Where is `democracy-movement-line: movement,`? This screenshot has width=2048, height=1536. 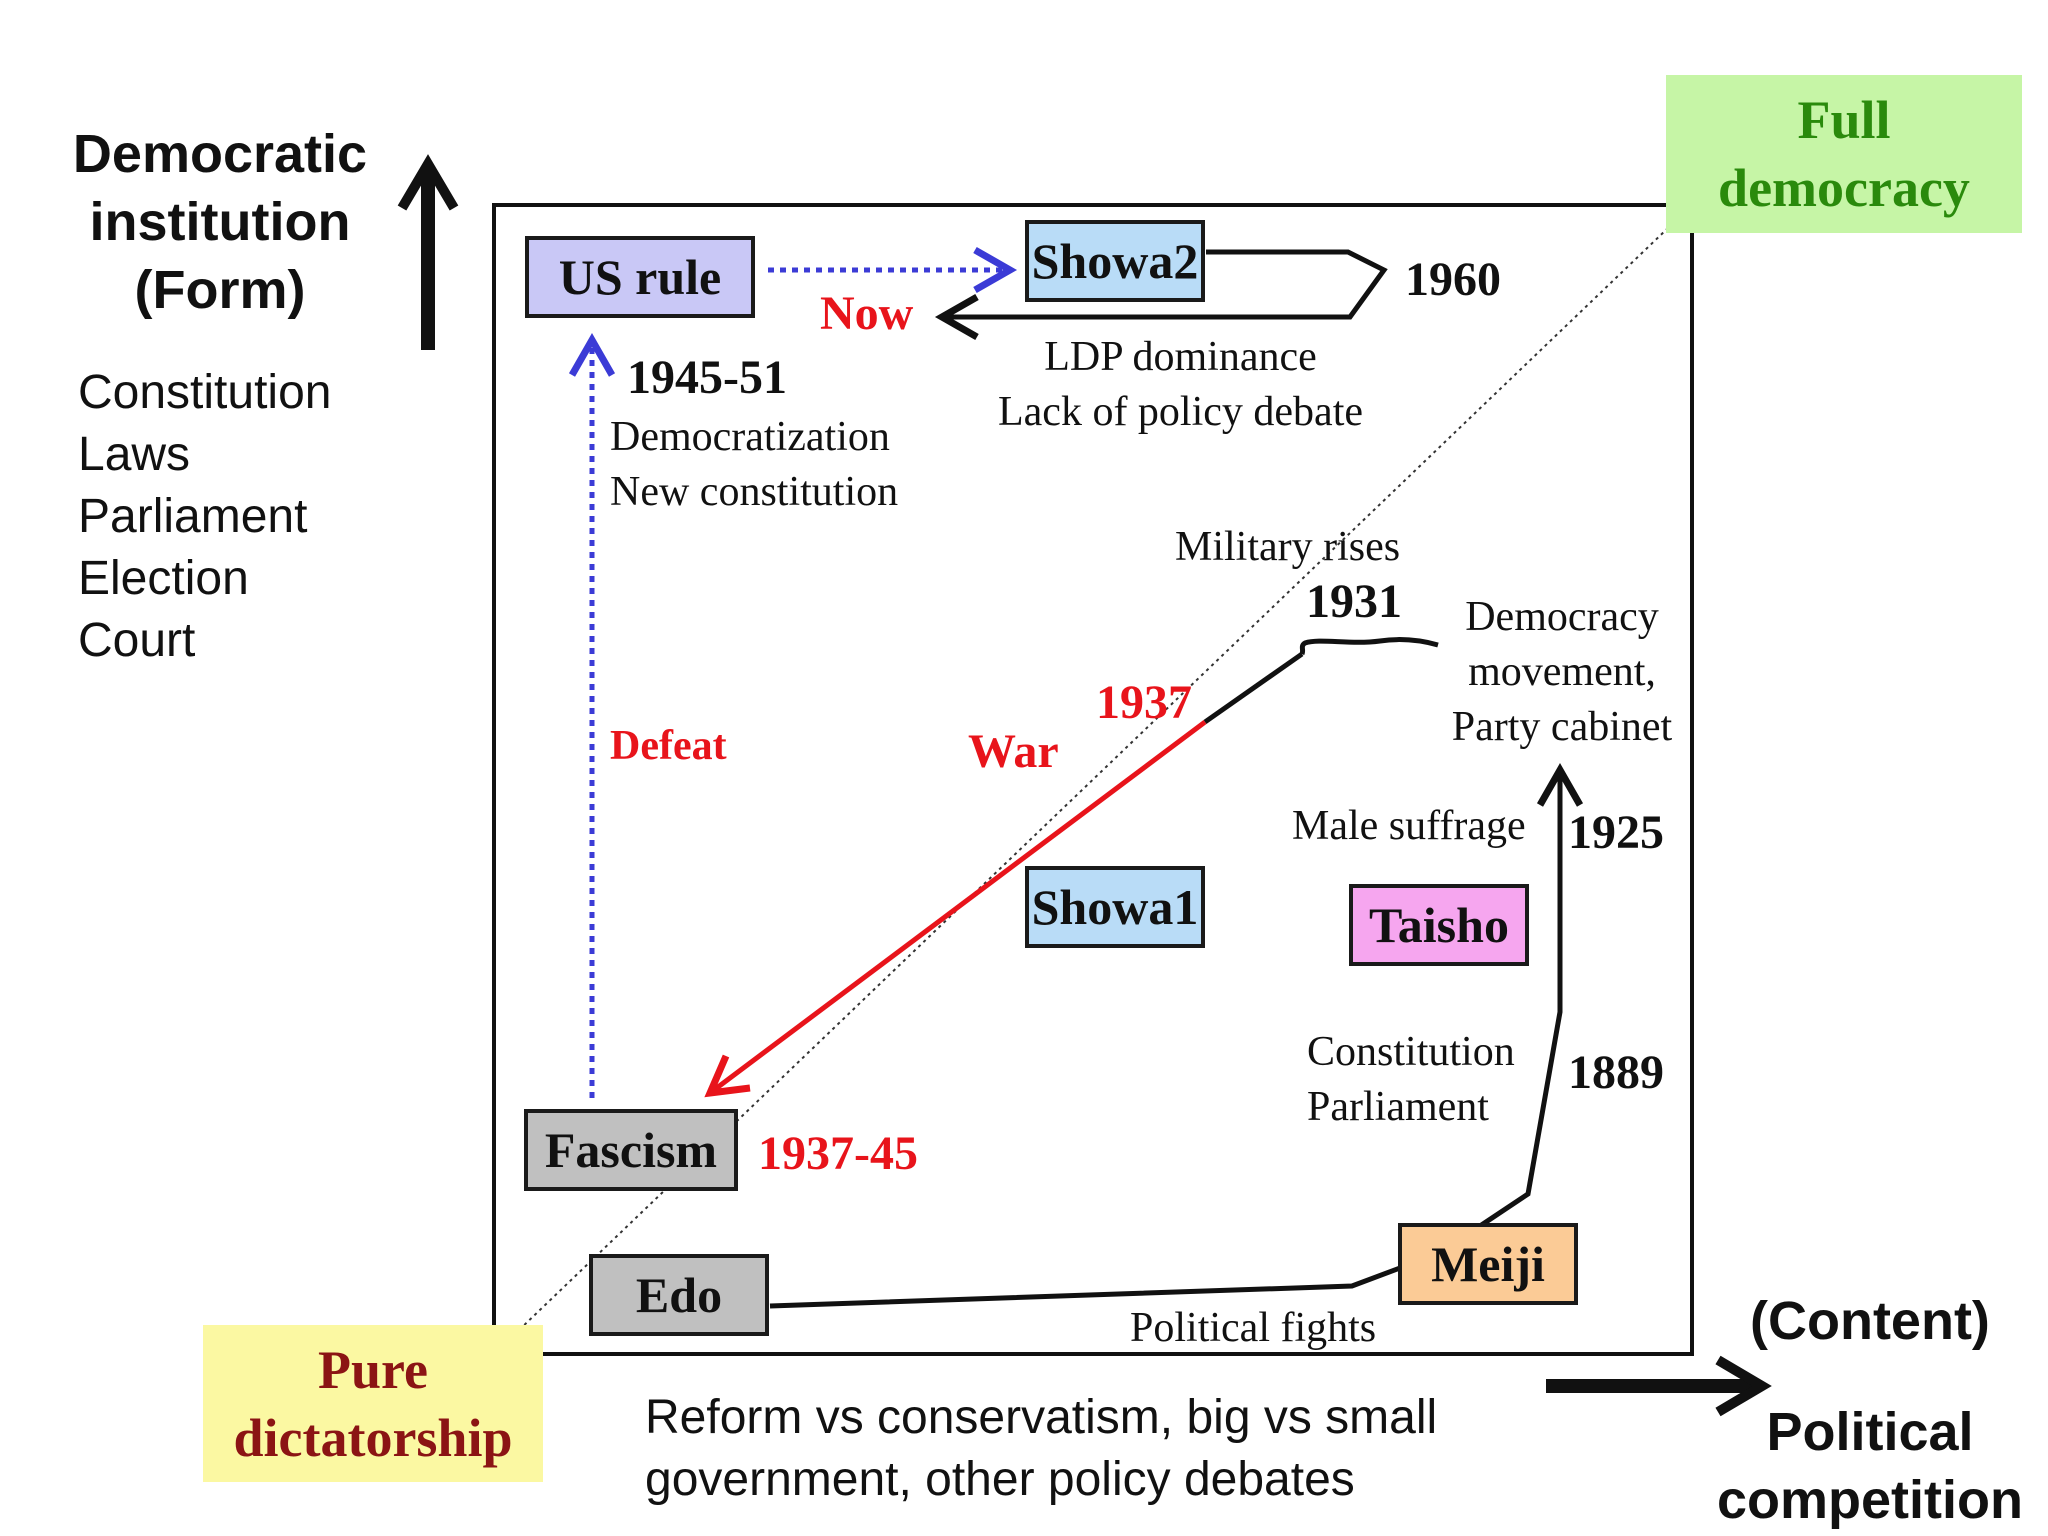
democracy-movement-line: movement, is located at coordinates (1562, 672).